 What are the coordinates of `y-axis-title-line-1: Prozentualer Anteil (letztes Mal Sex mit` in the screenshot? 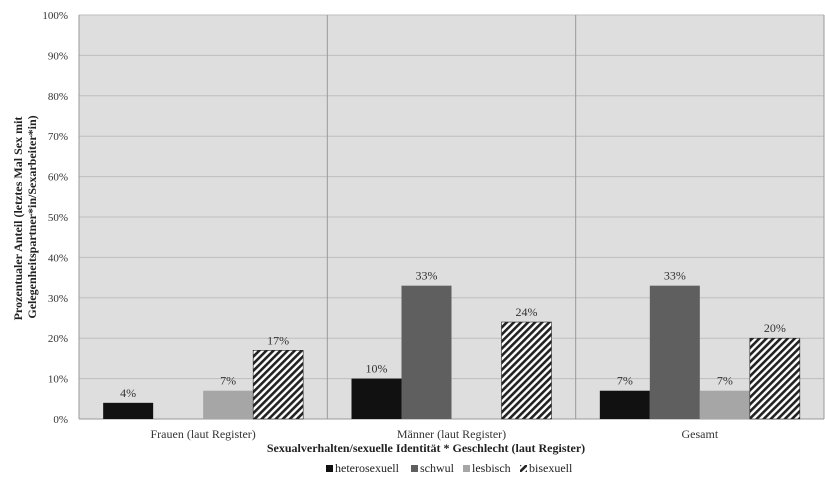 It's located at (18, 219).